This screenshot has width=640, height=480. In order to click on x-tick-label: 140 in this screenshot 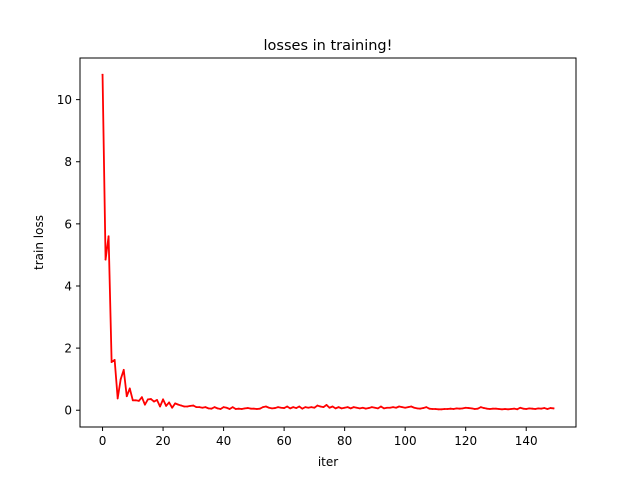, I will do `click(526, 441)`.